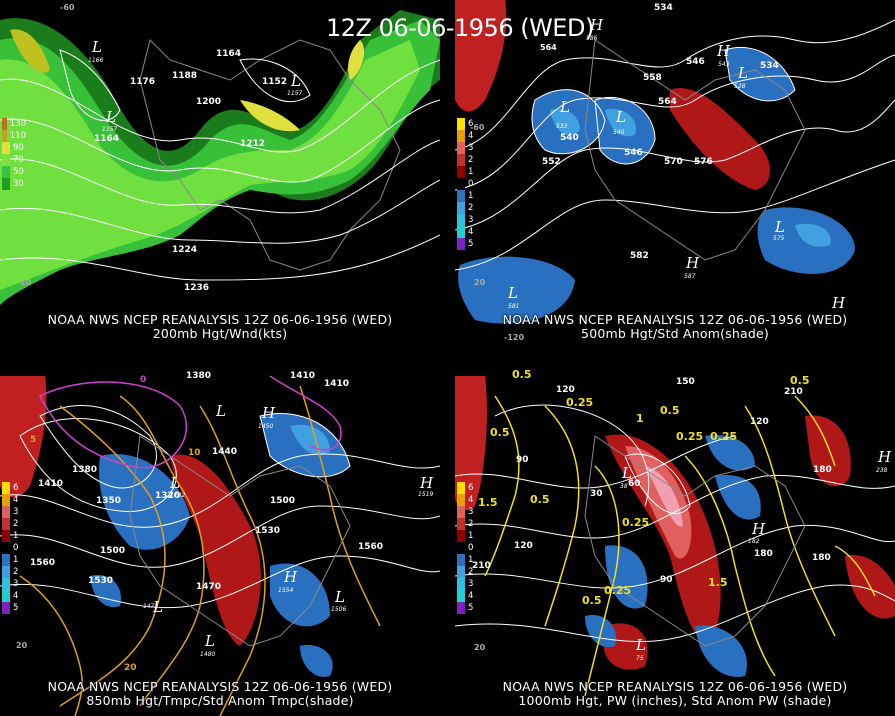 Image resolution: width=895 pixels, height=716 pixels. I want to click on legend-850mb: 6 4 3 2 1 0 1 2 3 4 5, so click(14, 548).